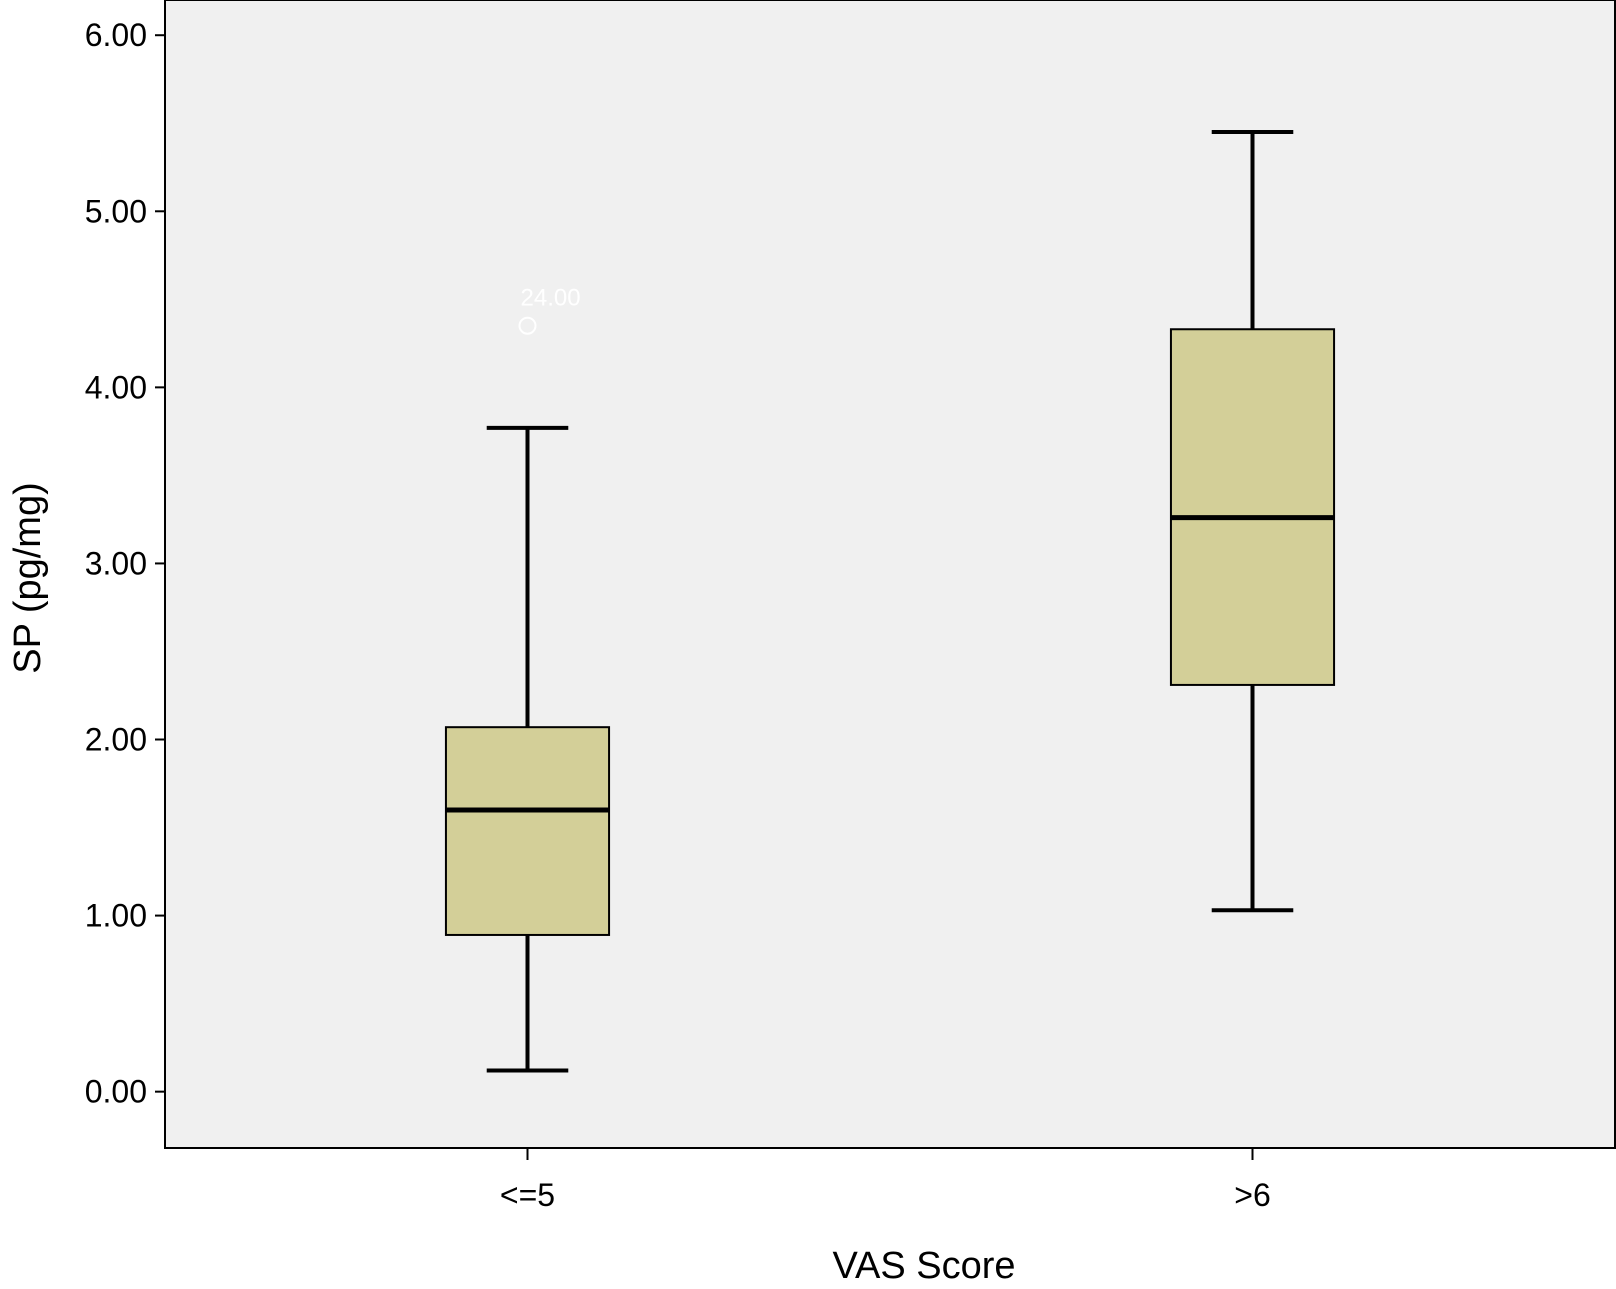  Describe the element at coordinates (116, 1092) in the screenshot. I see `y-tick-label: 0.00` at that location.